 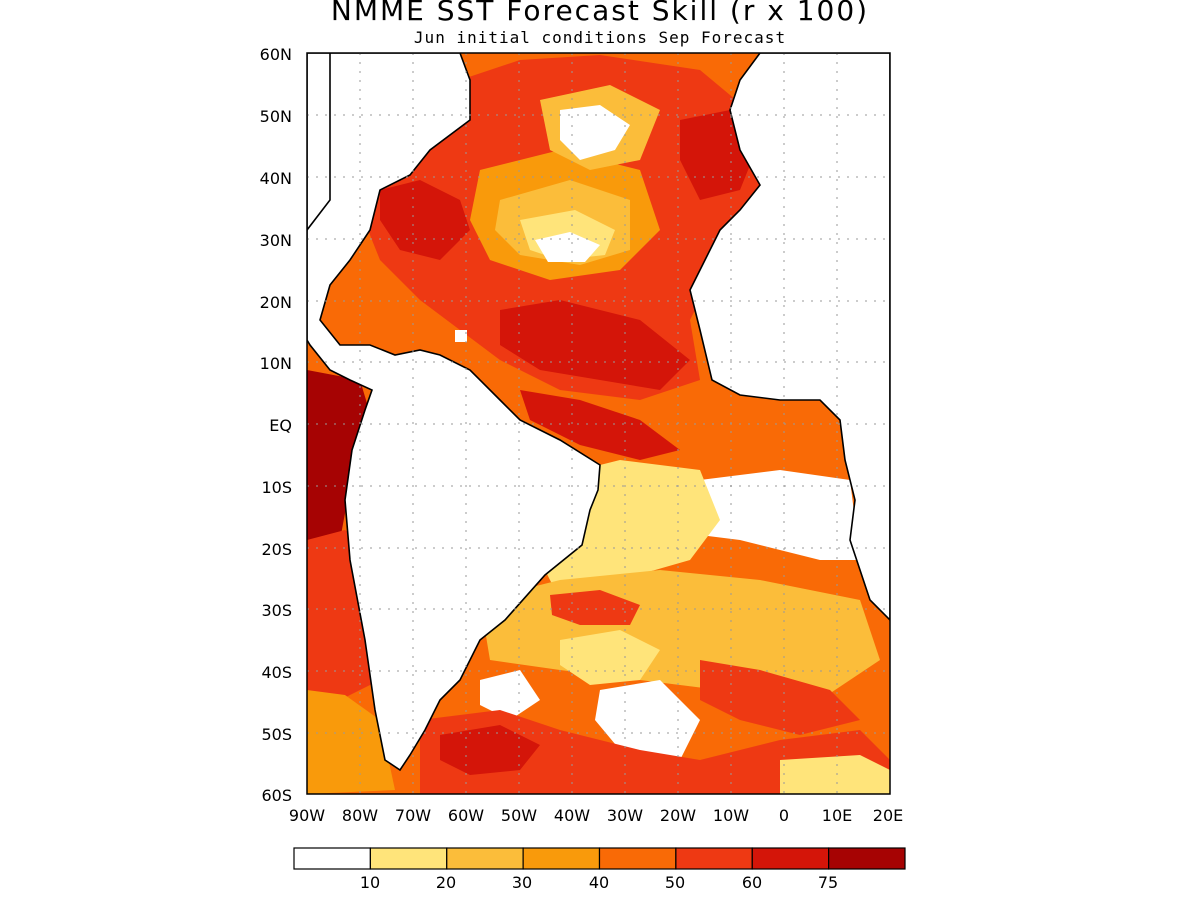 What do you see at coordinates (600, 37) in the screenshot?
I see `map-subtitle: Jun initial conditions Sep Forecast` at bounding box center [600, 37].